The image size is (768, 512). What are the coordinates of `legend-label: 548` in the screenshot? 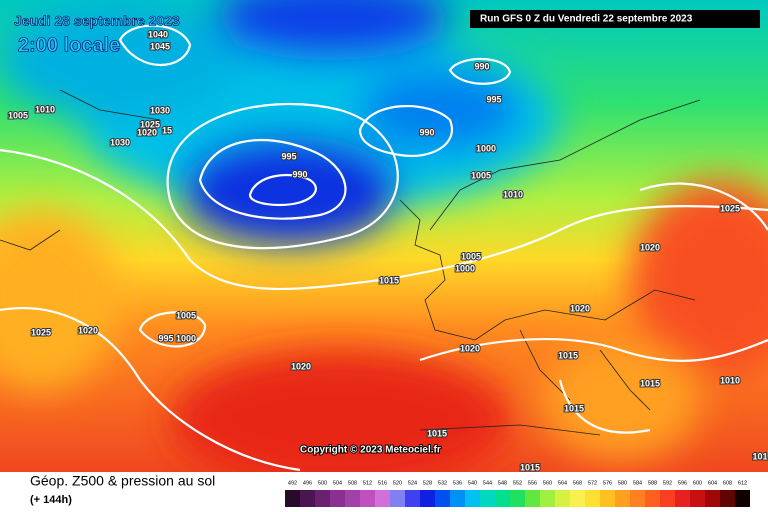 It's located at (502, 483).